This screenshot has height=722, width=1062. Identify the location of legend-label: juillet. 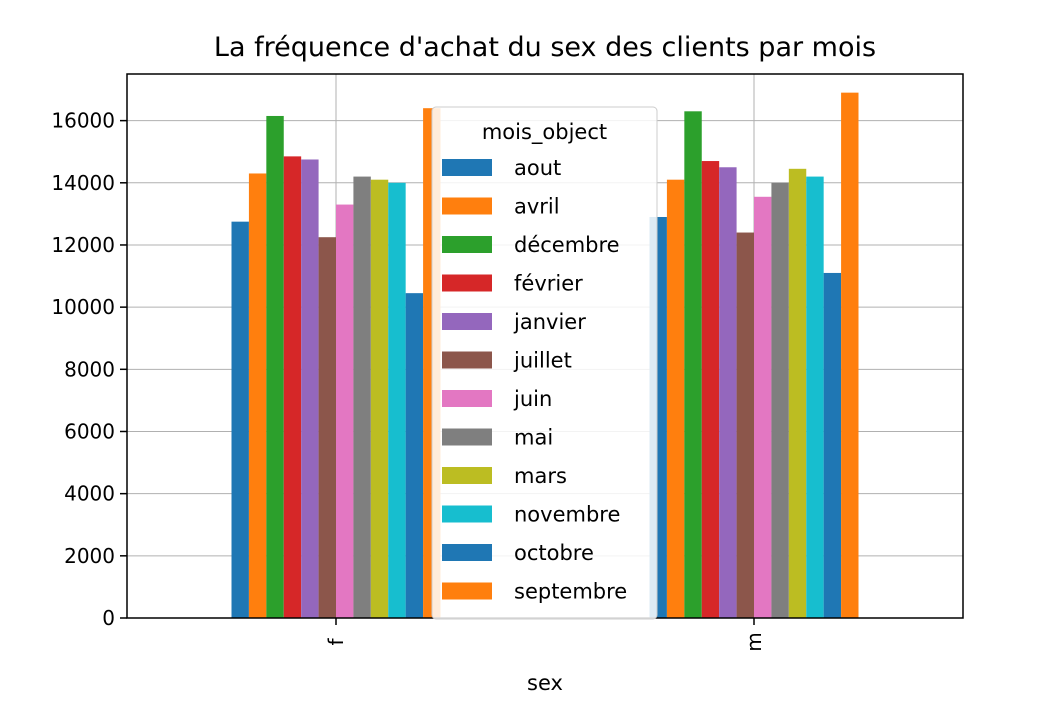
(542, 361).